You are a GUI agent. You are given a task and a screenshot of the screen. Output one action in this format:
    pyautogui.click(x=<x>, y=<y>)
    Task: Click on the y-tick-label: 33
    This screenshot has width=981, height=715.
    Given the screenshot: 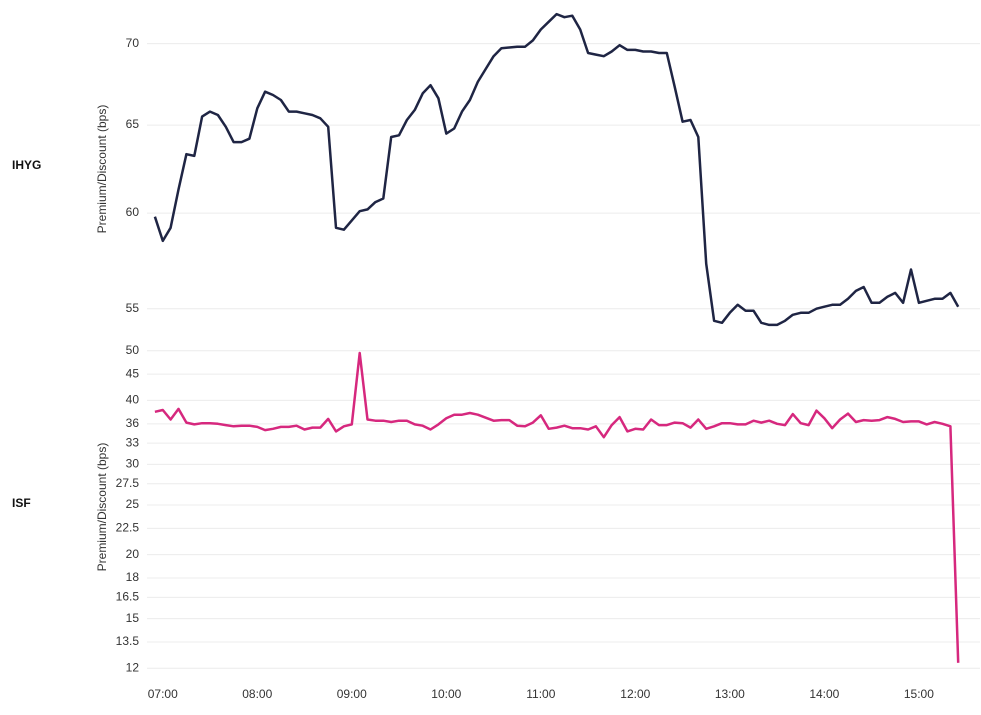 What is the action you would take?
    pyautogui.click(x=133, y=442)
    